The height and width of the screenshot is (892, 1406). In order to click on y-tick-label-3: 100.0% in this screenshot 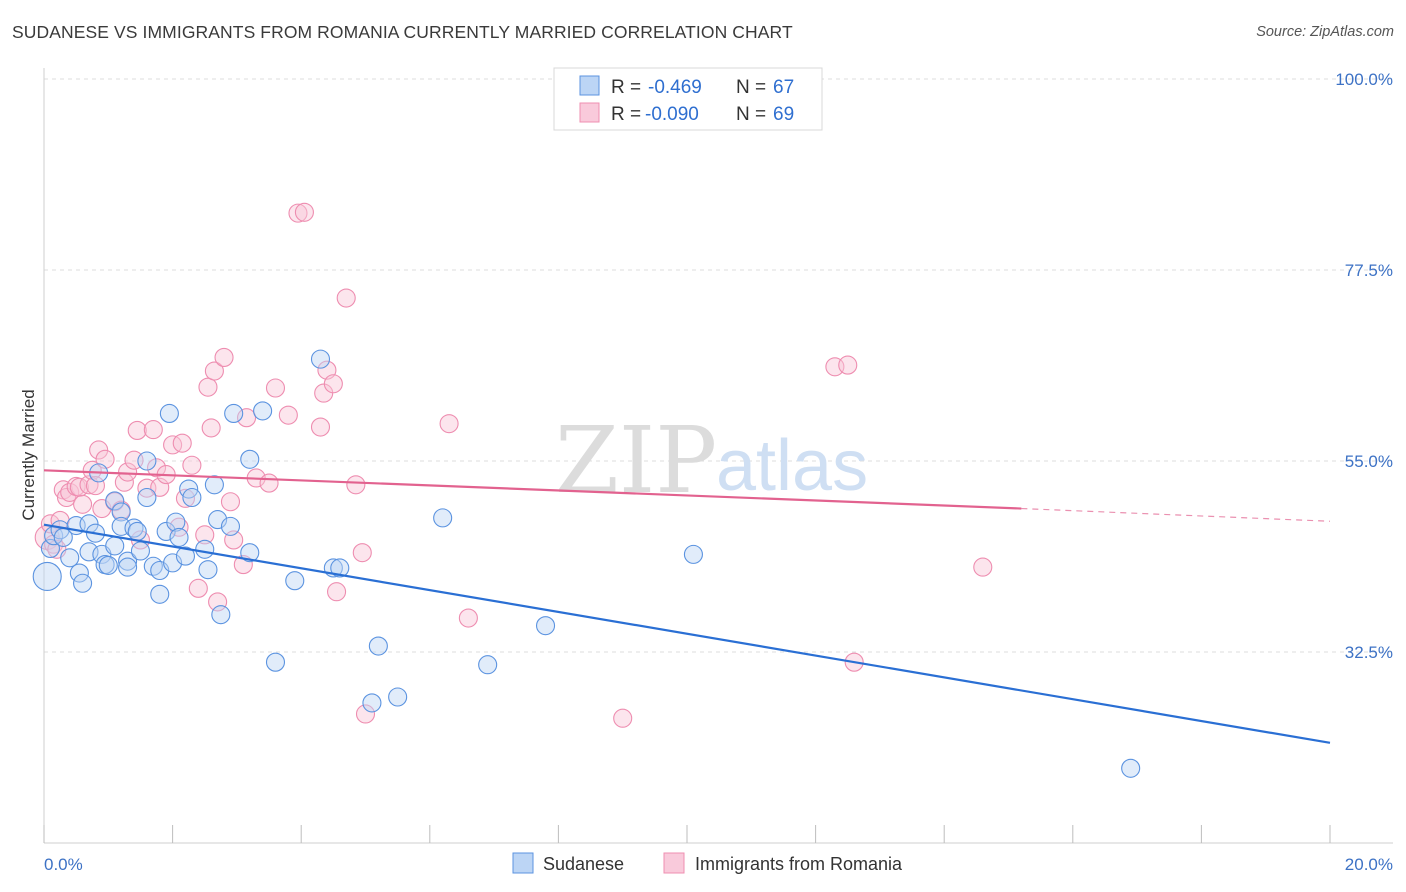, I will do `click(1364, 79)`.